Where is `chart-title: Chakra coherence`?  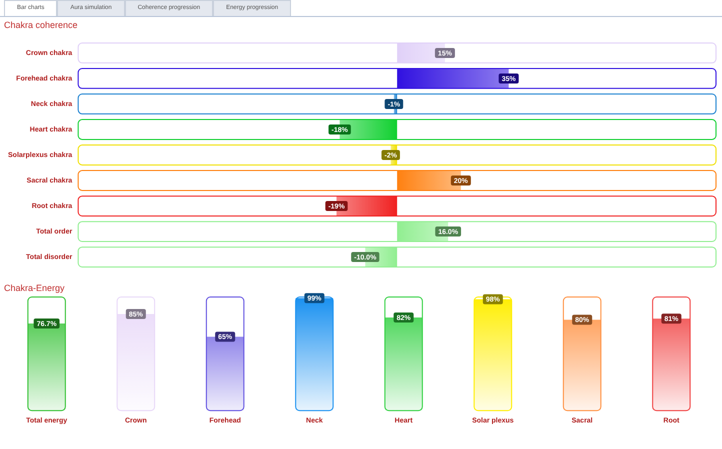 chart-title: Chakra coherence is located at coordinates (41, 24).